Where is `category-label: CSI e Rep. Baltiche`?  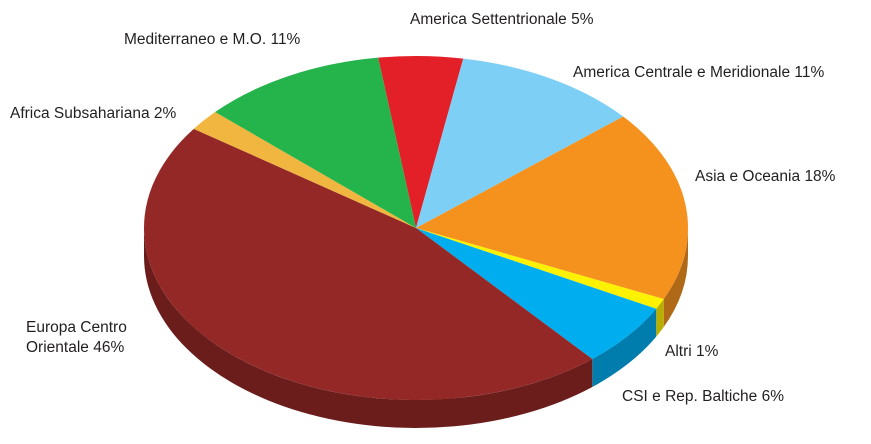 category-label: CSI e Rep. Baltiche is located at coordinates (690, 396).